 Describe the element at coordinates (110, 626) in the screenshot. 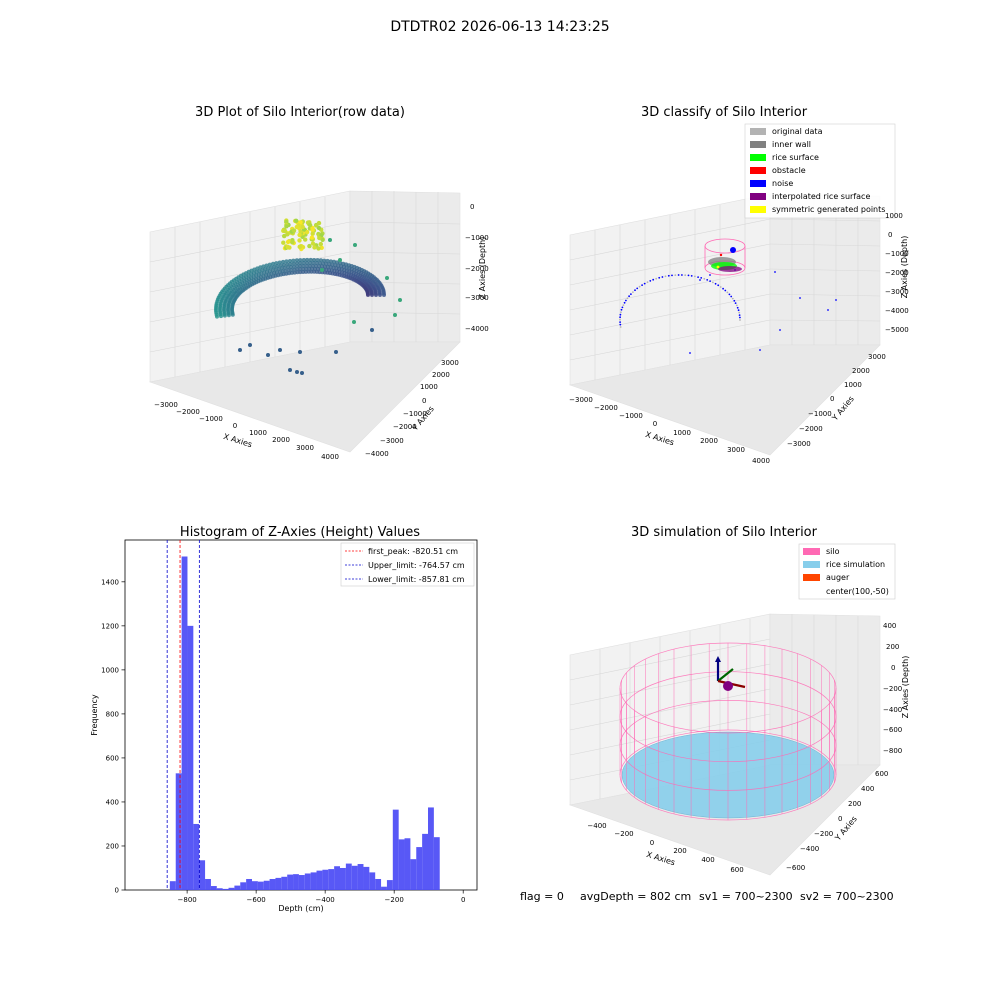

I see `y-tick-label: 1200` at that location.